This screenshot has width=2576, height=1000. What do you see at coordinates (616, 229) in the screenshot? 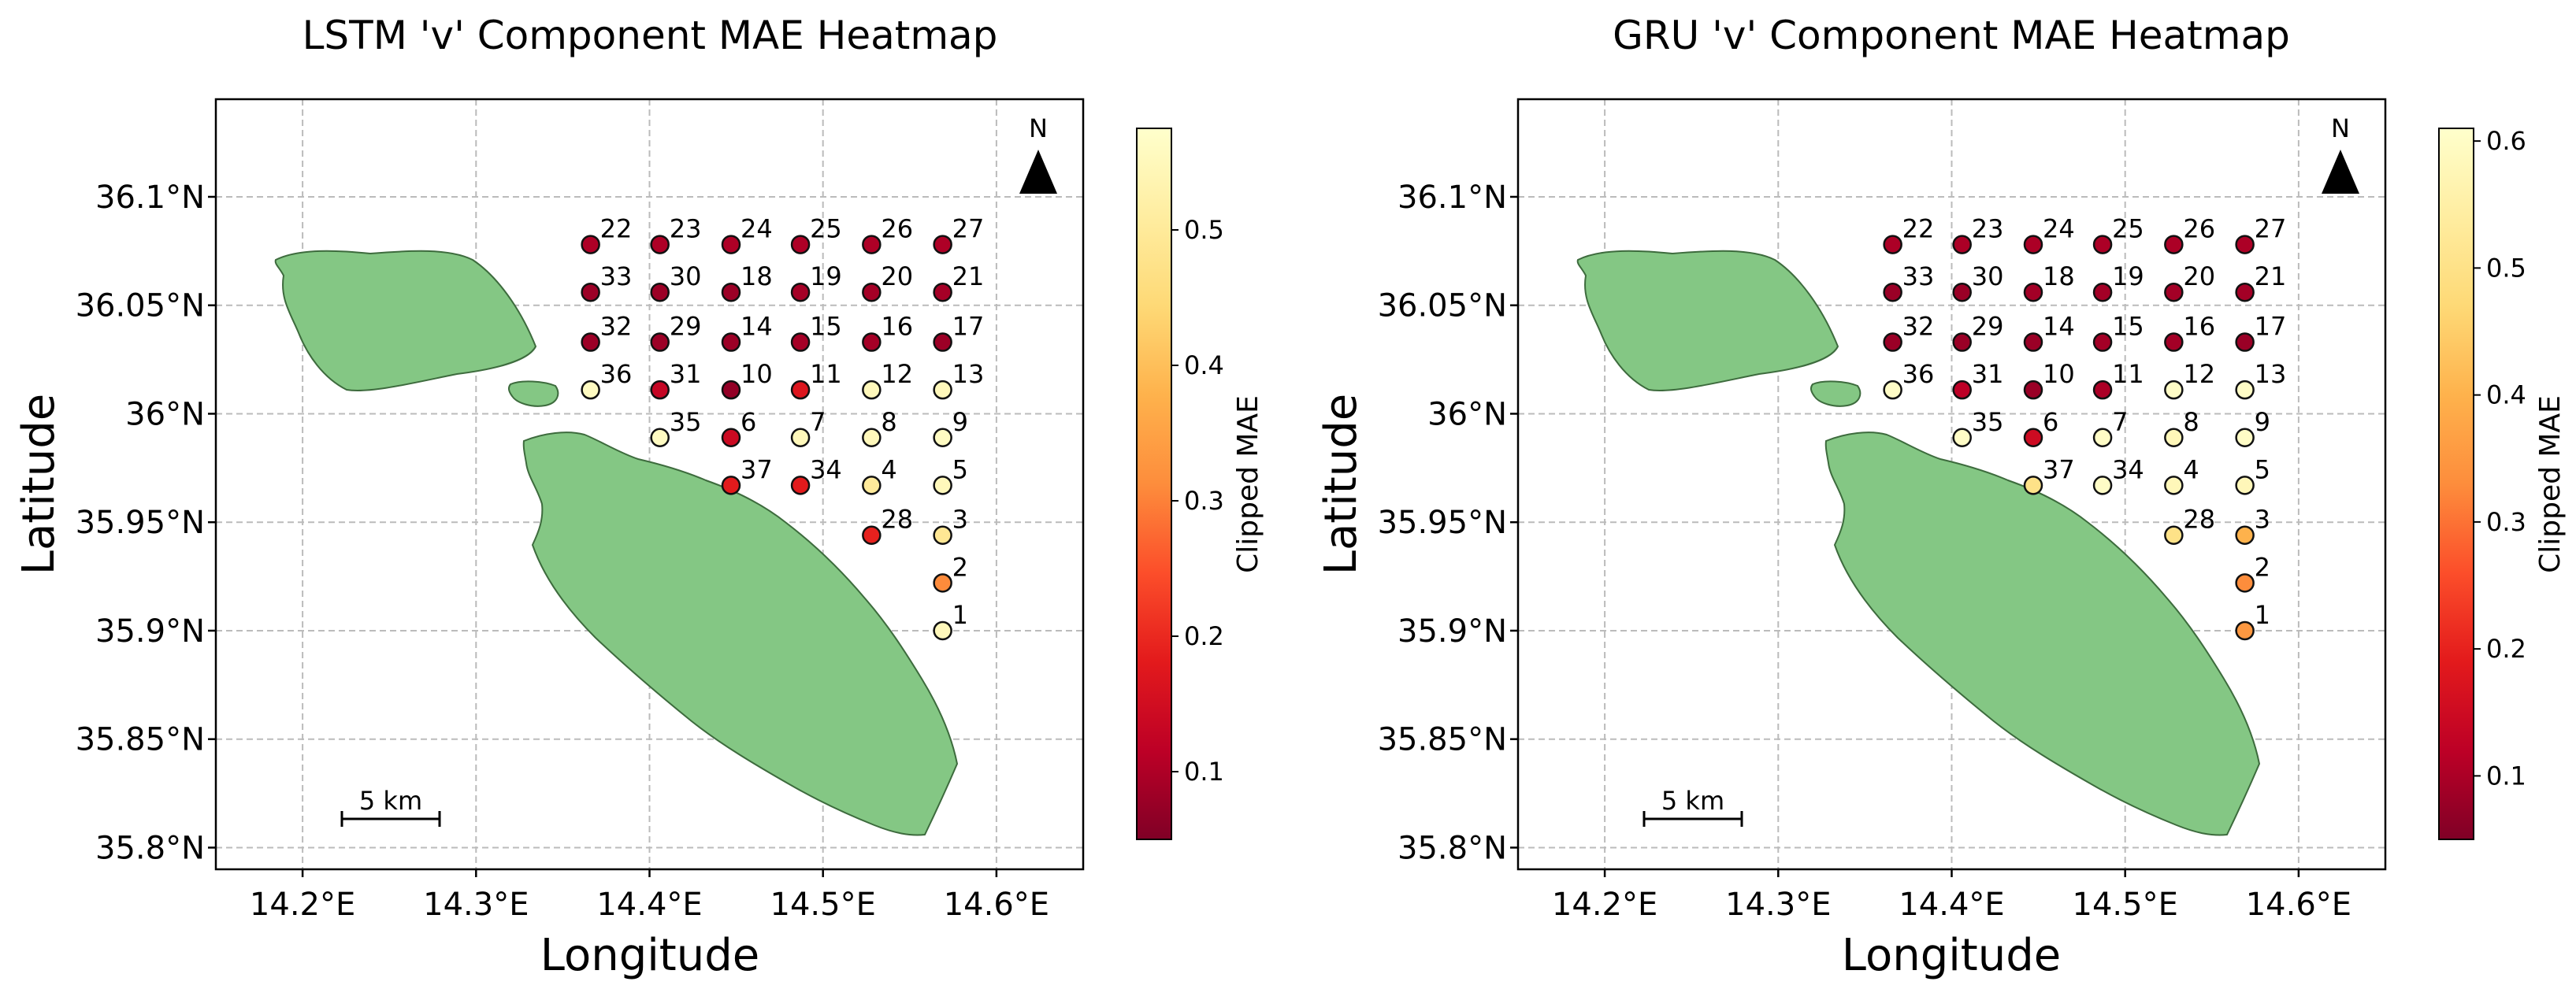
I see `station-label: 22` at bounding box center [616, 229].